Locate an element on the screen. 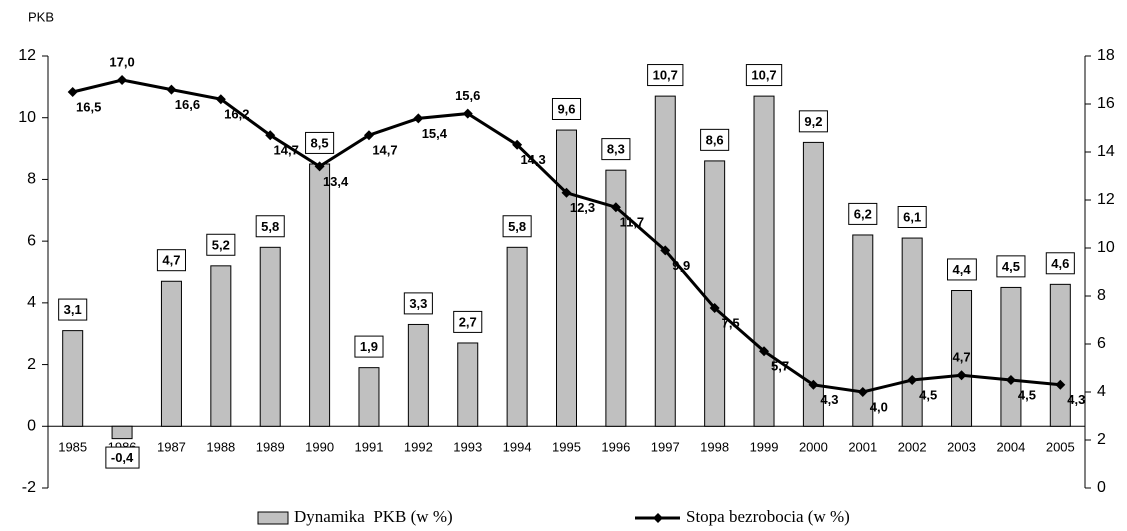  bar-value-label: 4,5 is located at coordinates (1011, 266).